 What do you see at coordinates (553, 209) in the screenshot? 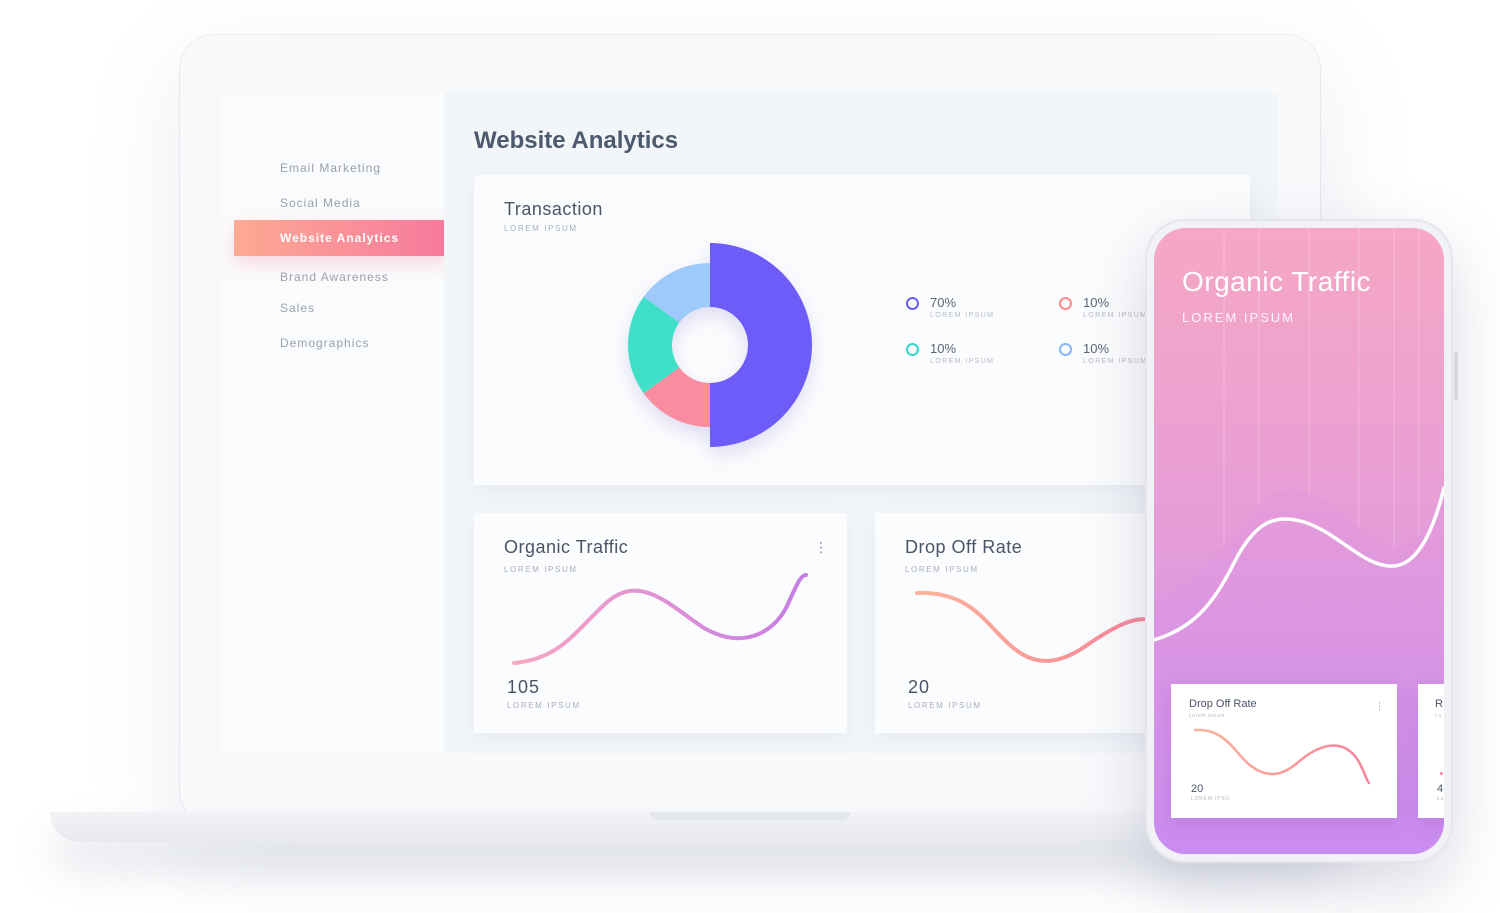
I see `transaction-title: Transaction` at bounding box center [553, 209].